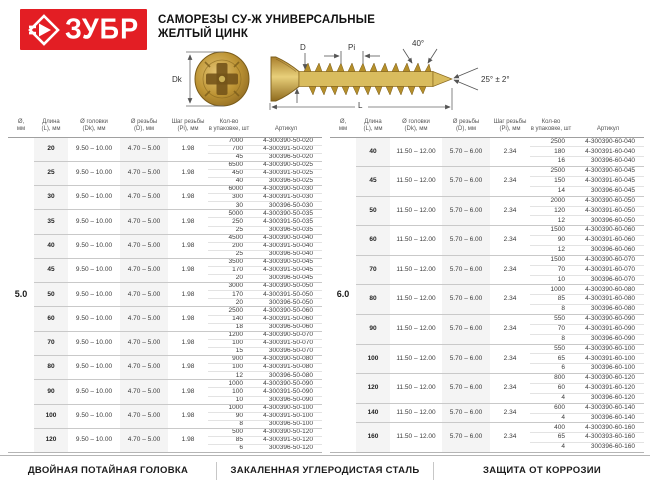 The image size is (650, 488). I want to click on pack-quantity-cell: 60, so click(551, 388).